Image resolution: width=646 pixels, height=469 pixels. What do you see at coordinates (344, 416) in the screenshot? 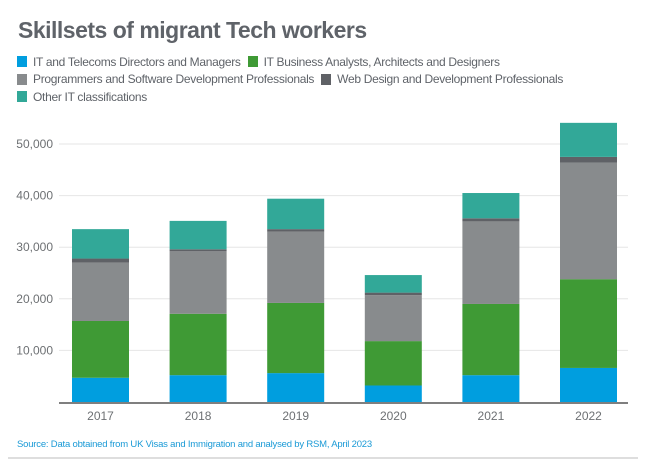
I see `x-axis-ticks: 2017 2018 2019 2020 2021 2022` at bounding box center [344, 416].